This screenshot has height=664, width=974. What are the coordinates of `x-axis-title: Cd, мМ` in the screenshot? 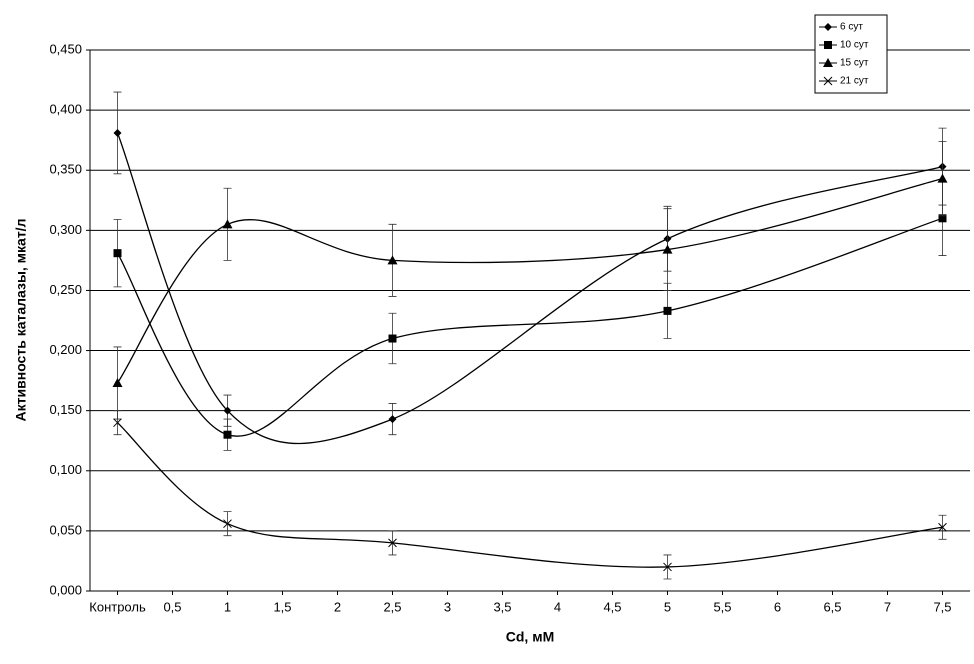 It's located at (530, 637).